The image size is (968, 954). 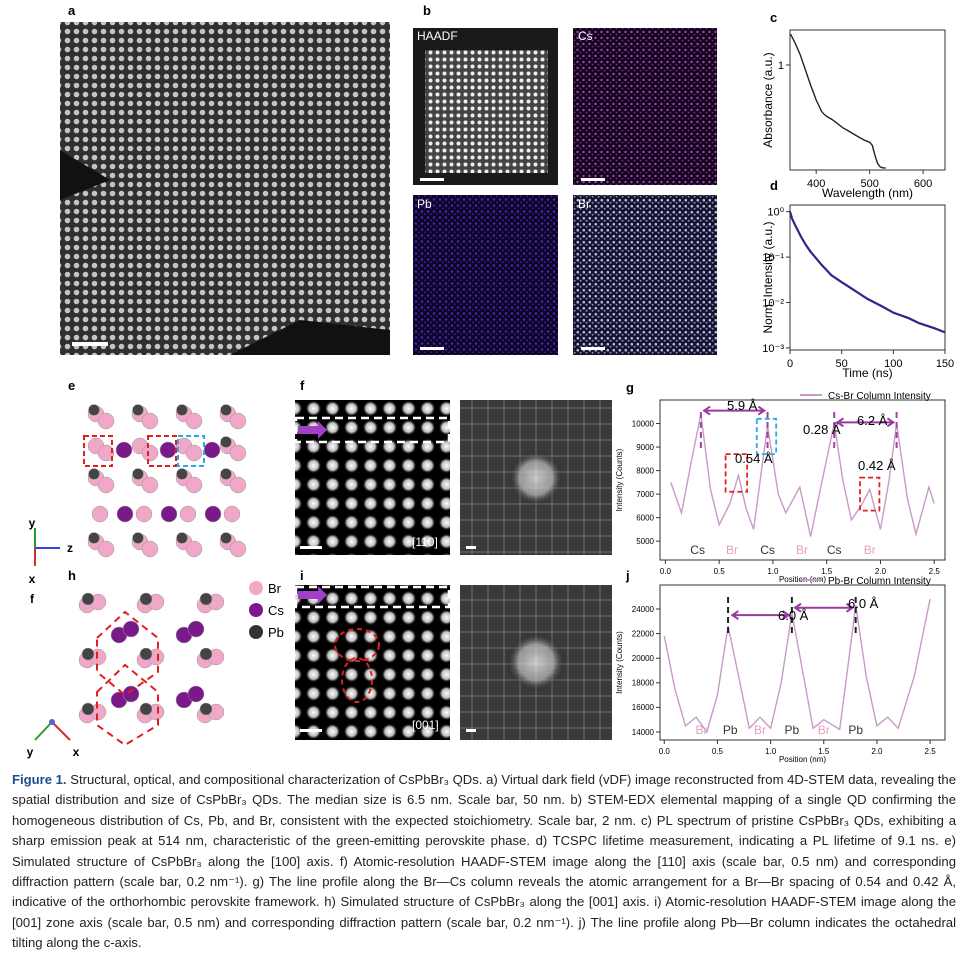 I want to click on panel-label: j, so click(x=627, y=575).